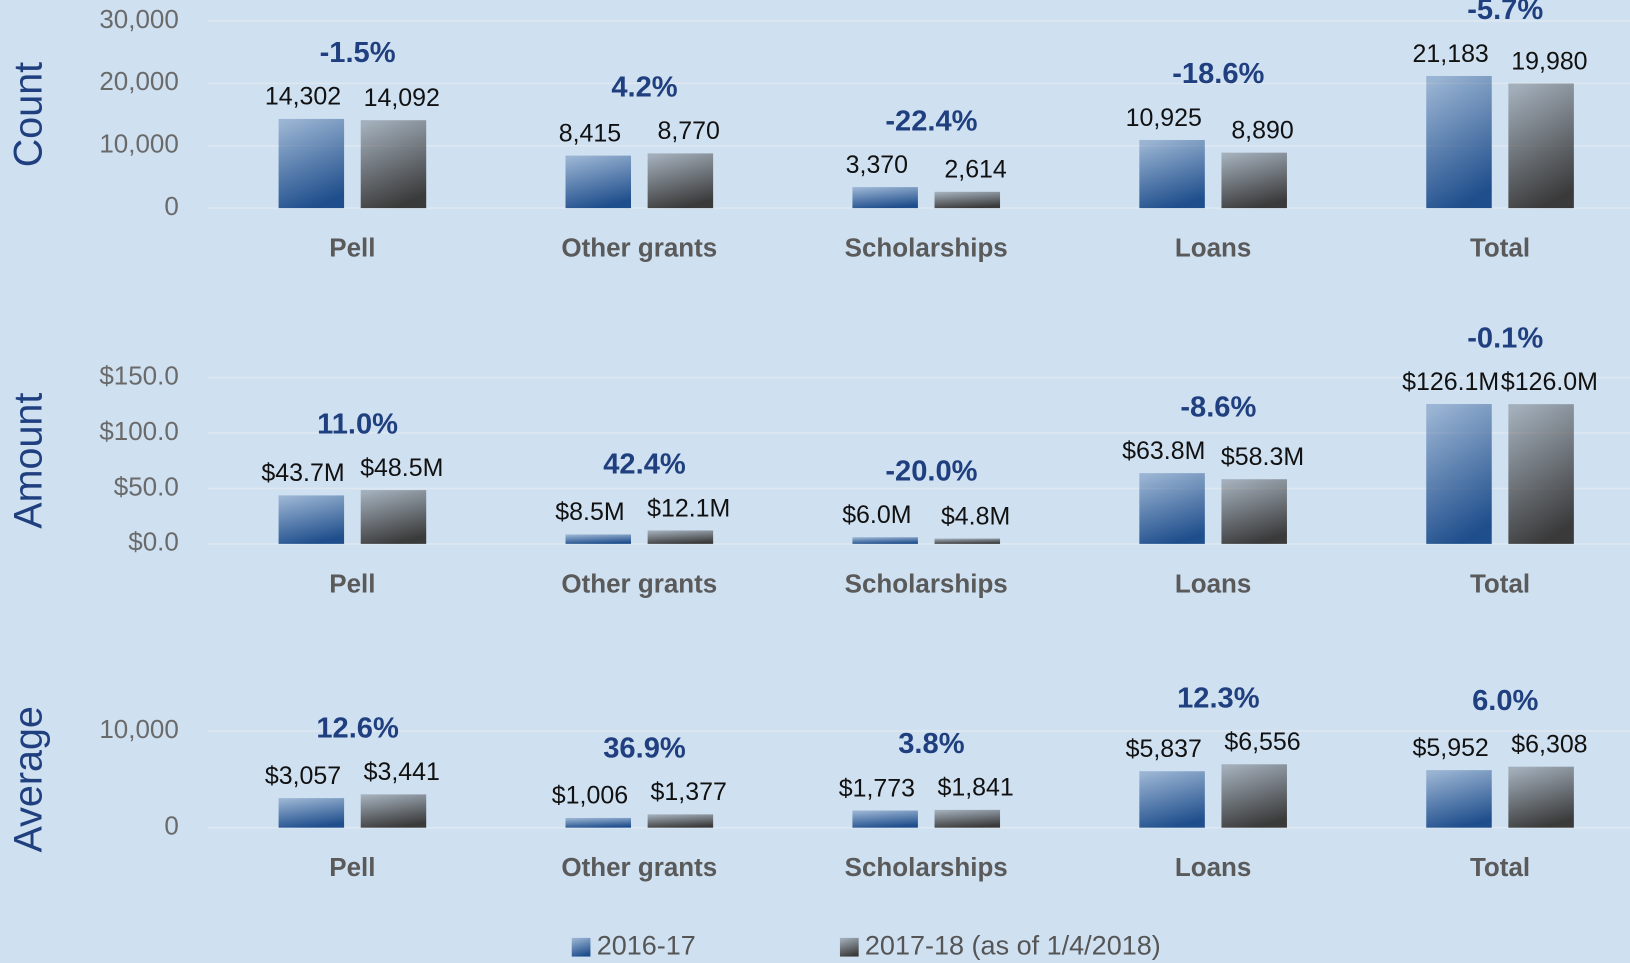 Image resolution: width=1630 pixels, height=963 pixels. I want to click on y-tick-label: 20,000, so click(138, 81).